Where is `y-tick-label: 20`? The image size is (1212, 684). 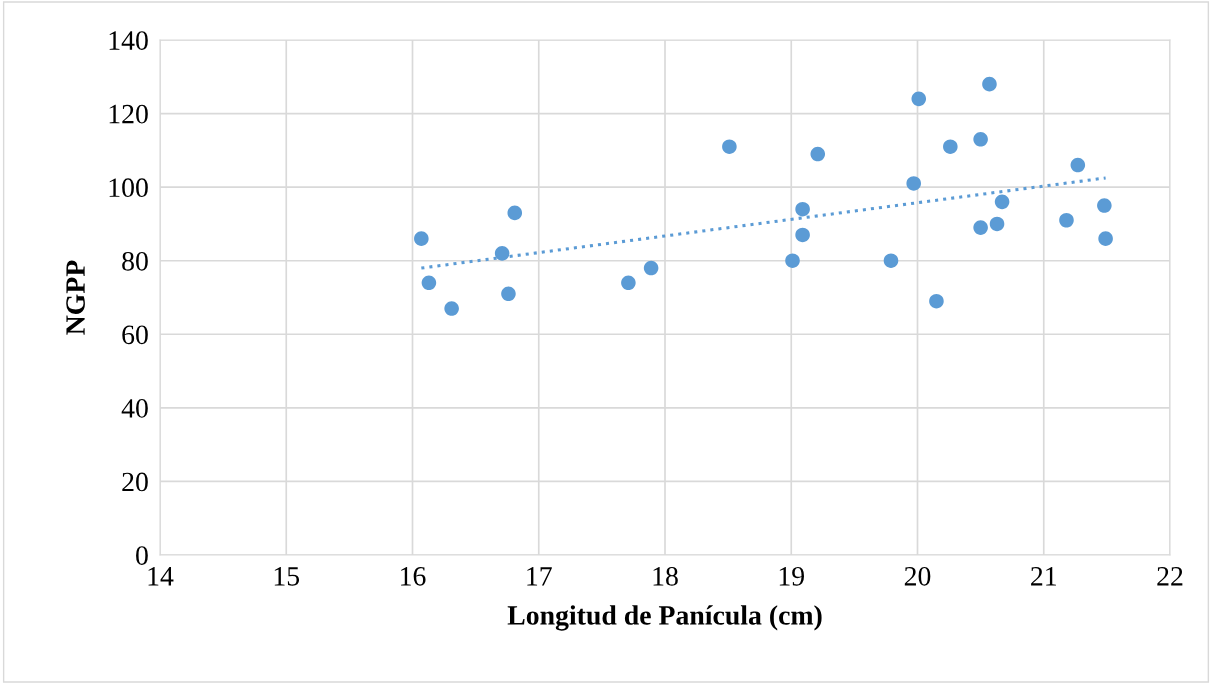 y-tick-label: 20 is located at coordinates (135, 482).